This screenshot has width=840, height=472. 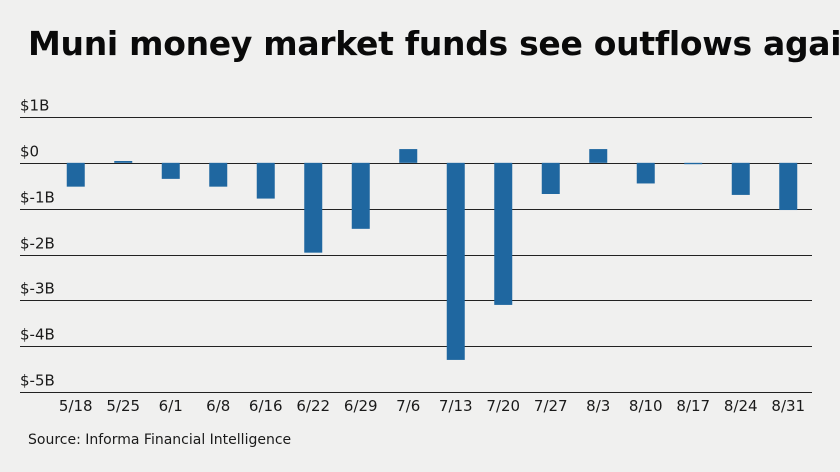 I want to click on x-tick-label: 5/18, so click(x=76, y=406).